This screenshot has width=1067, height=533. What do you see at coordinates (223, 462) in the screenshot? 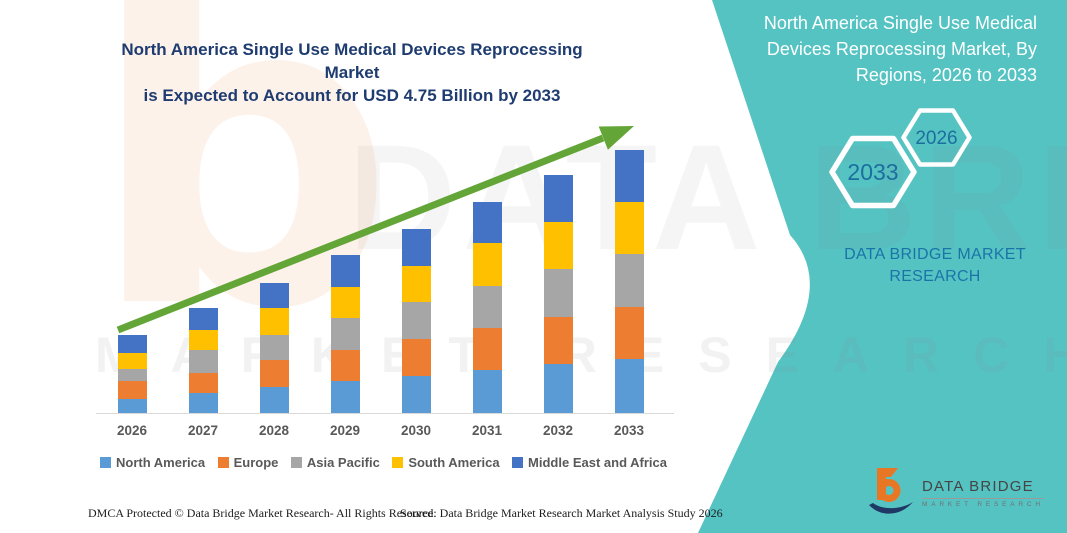
I see `legend-swatch-europe` at bounding box center [223, 462].